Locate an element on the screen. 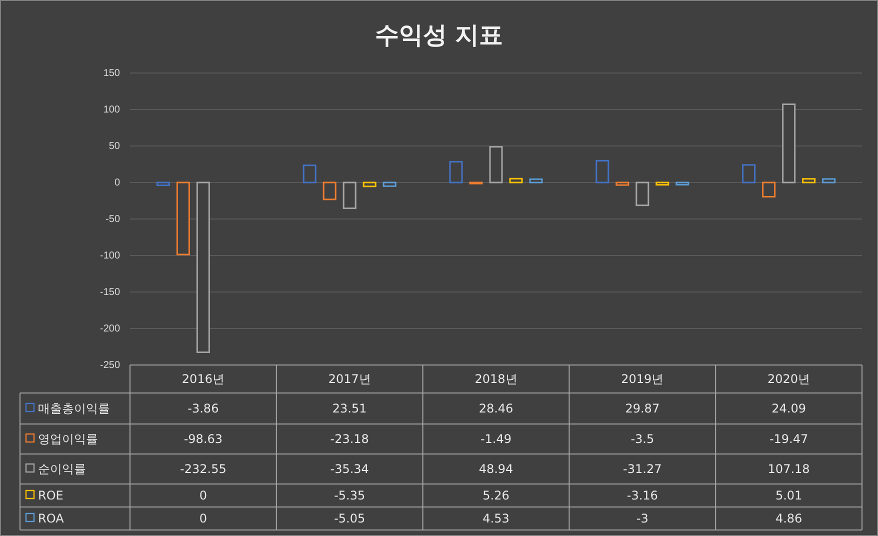  data-label: 107.18 is located at coordinates (789, 469).